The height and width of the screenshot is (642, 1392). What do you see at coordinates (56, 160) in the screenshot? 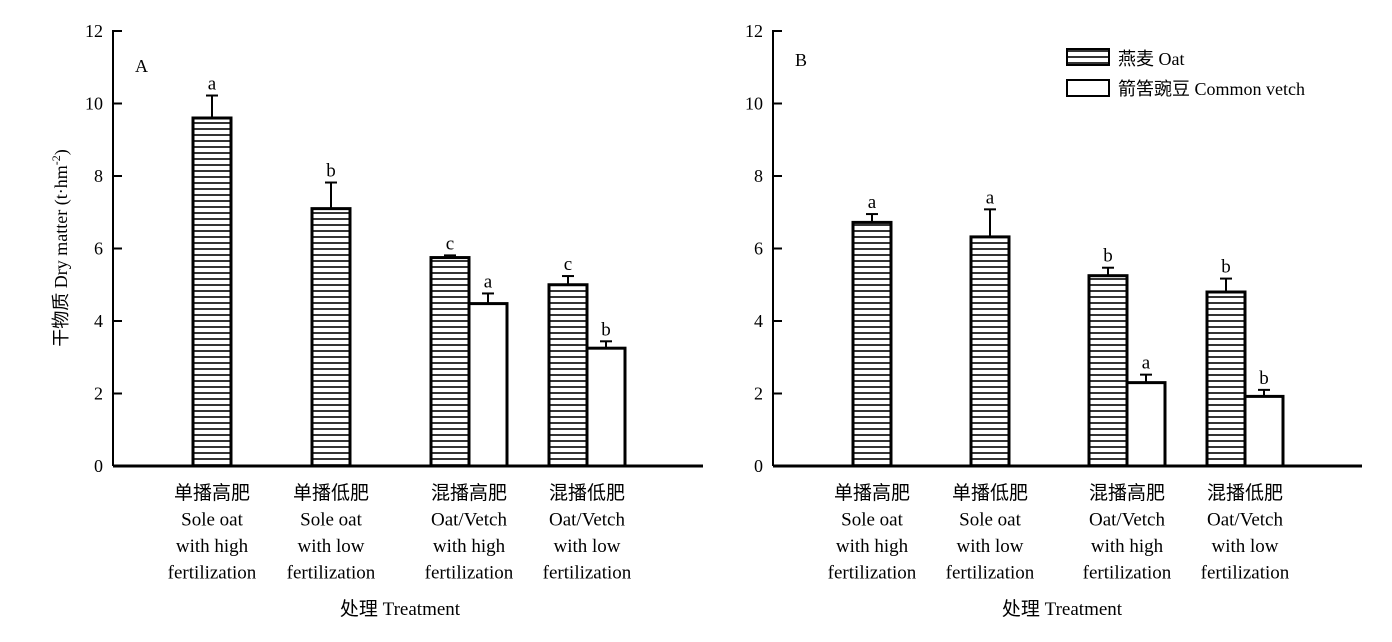
I see `y-axis-label-sup: -2` at bounding box center [56, 160].